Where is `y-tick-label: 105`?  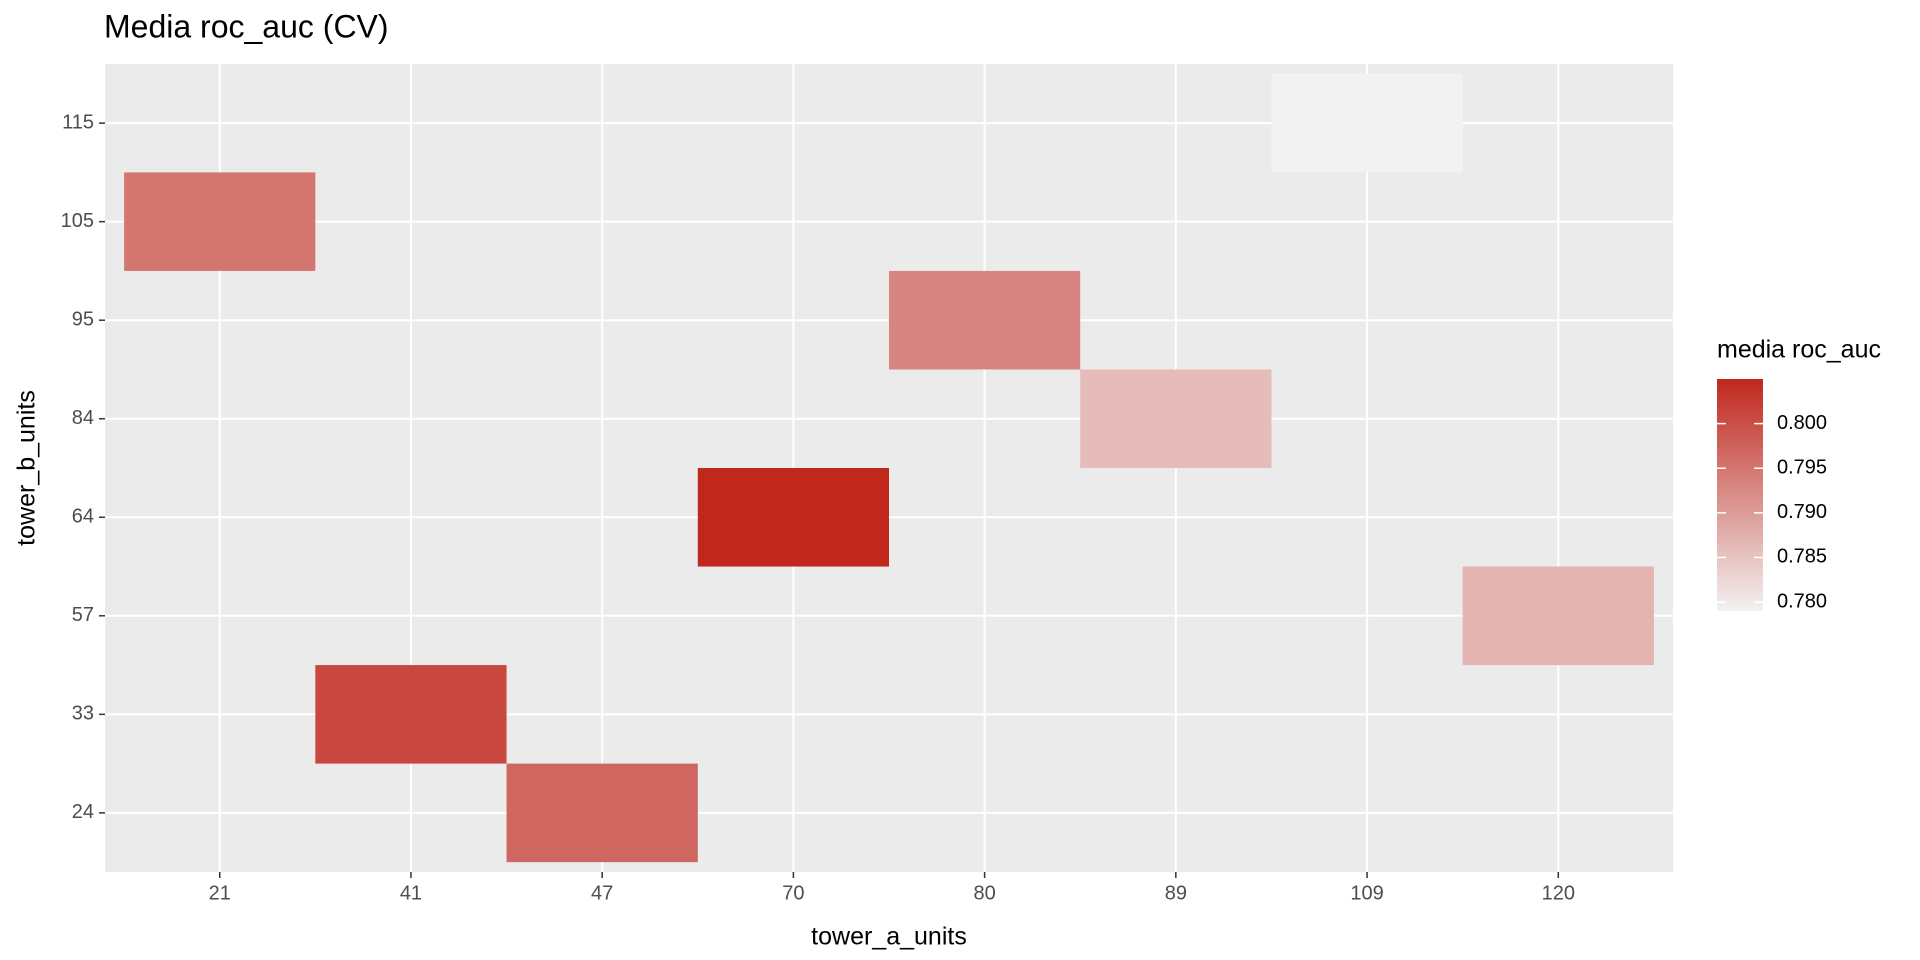
y-tick-label: 105 is located at coordinates (77, 221).